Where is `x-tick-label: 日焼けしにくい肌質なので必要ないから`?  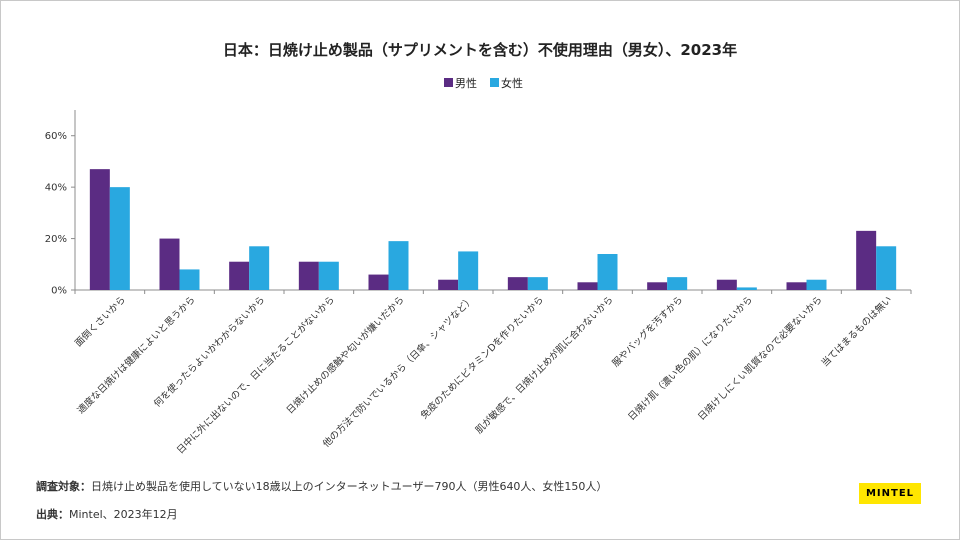
x-tick-label: 日焼けしにくい肌質なので必要ないから is located at coordinates (759, 358).